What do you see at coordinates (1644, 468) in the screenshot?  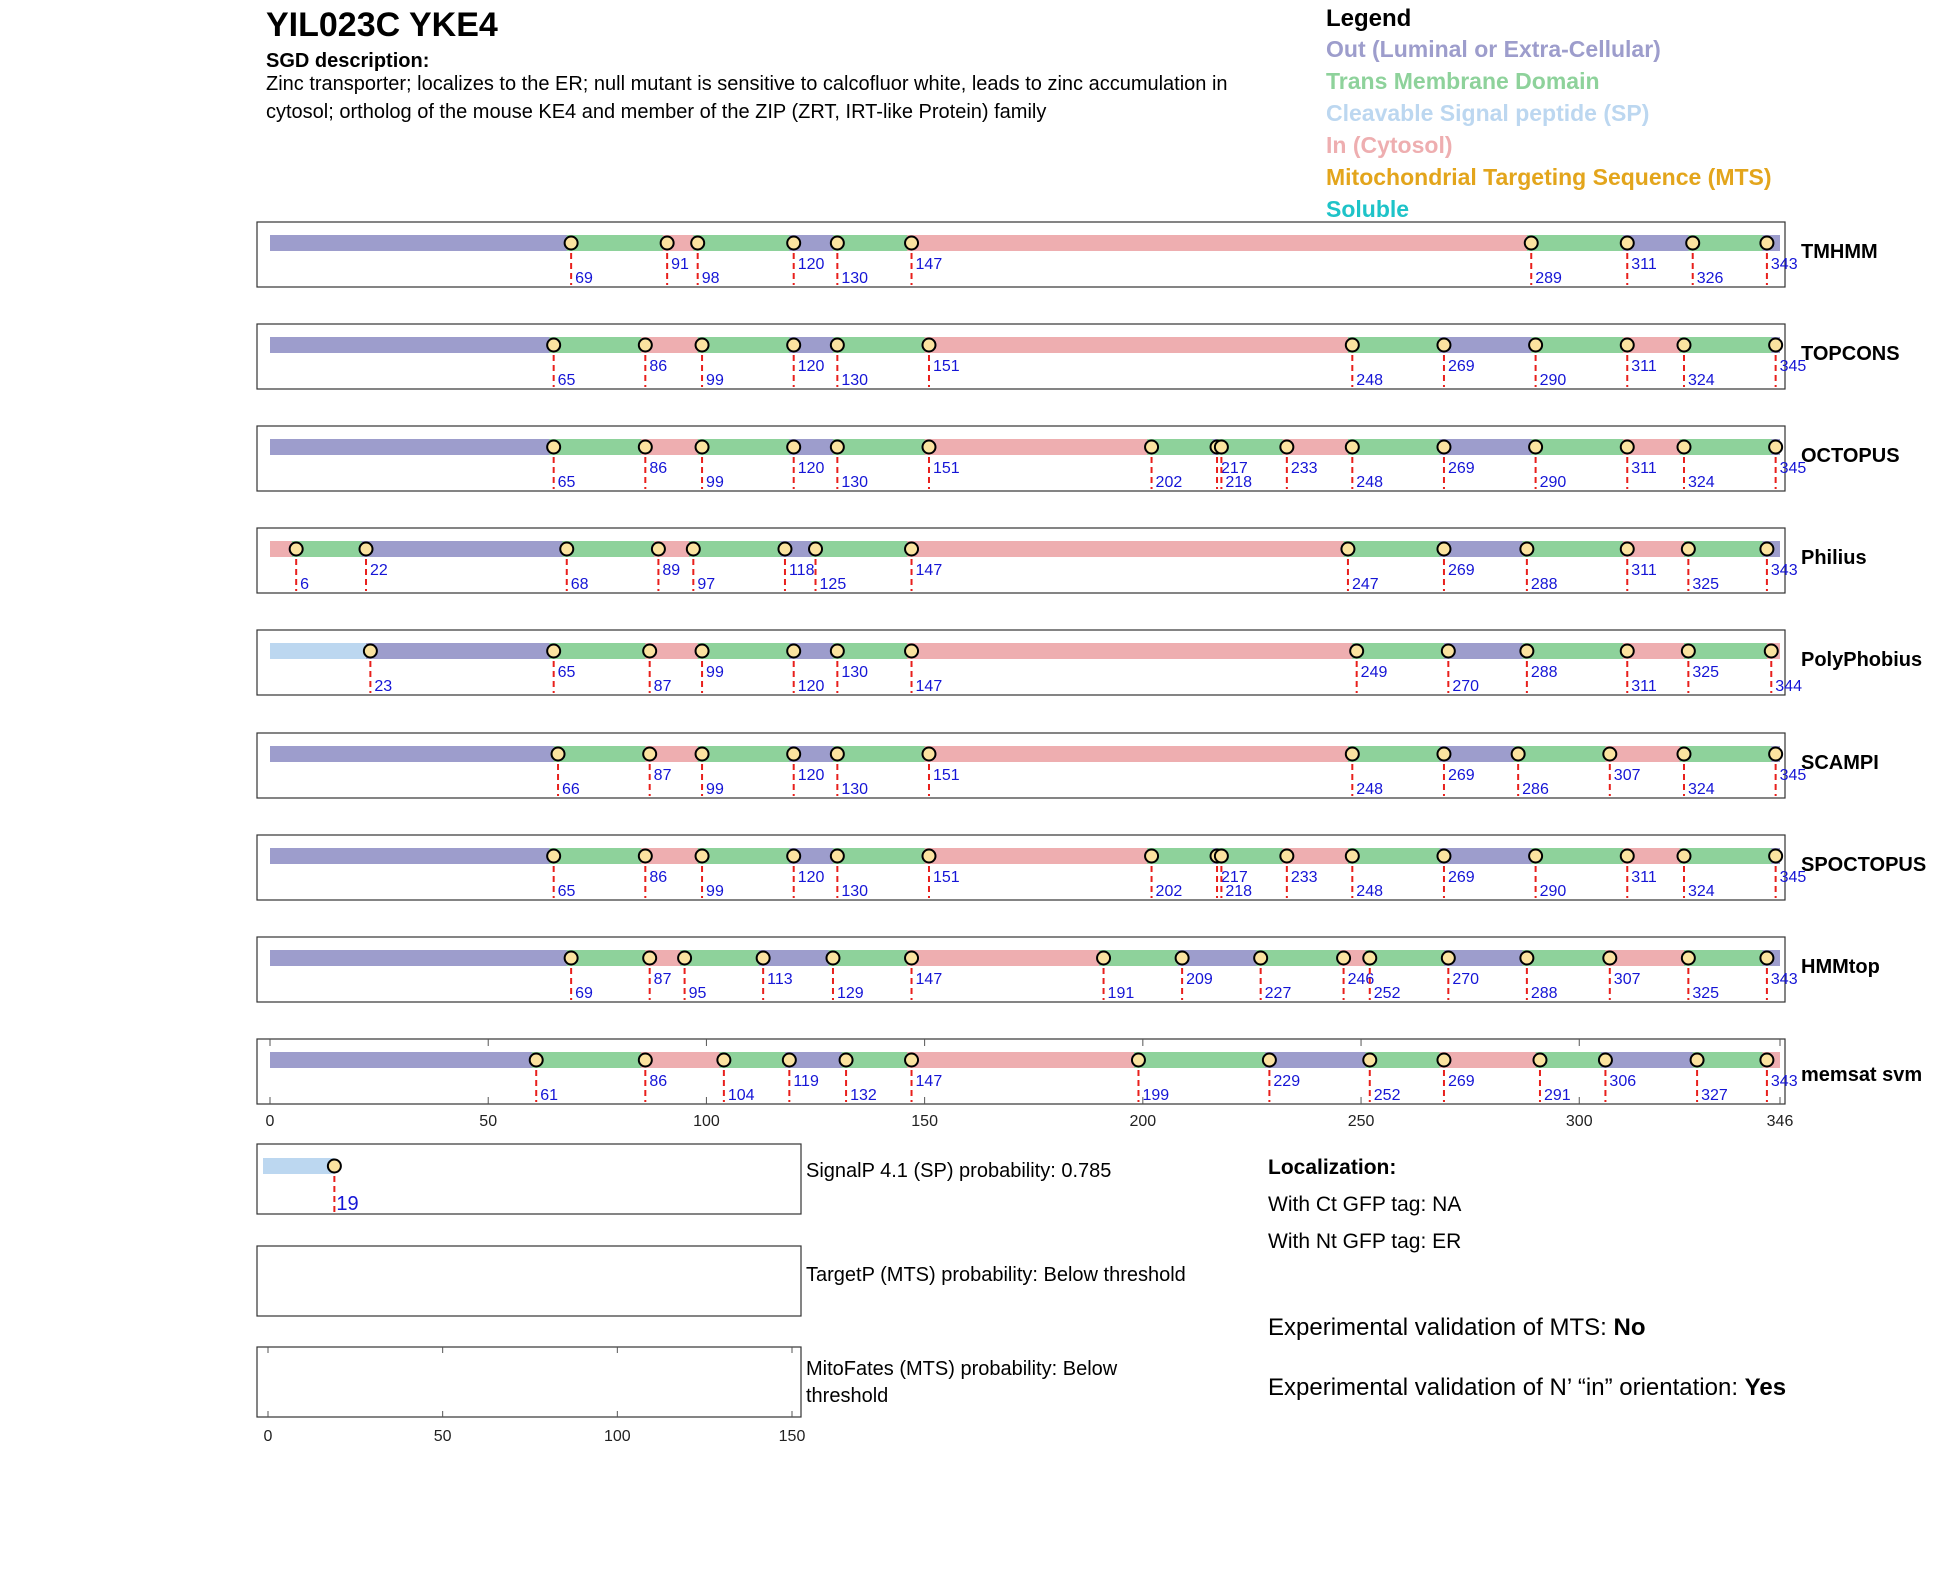 I see `boundary-label: 311` at bounding box center [1644, 468].